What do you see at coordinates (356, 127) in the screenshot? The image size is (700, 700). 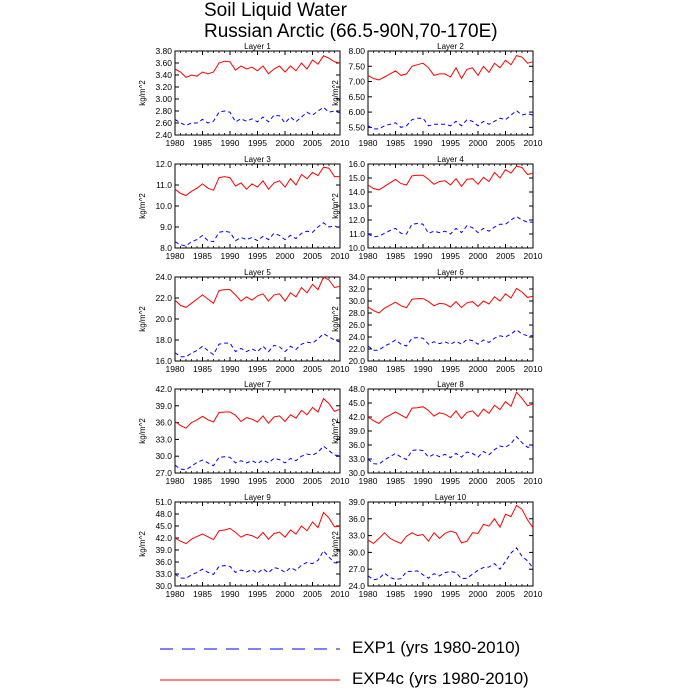 I see `y-tick-label: 5.50` at bounding box center [356, 127].